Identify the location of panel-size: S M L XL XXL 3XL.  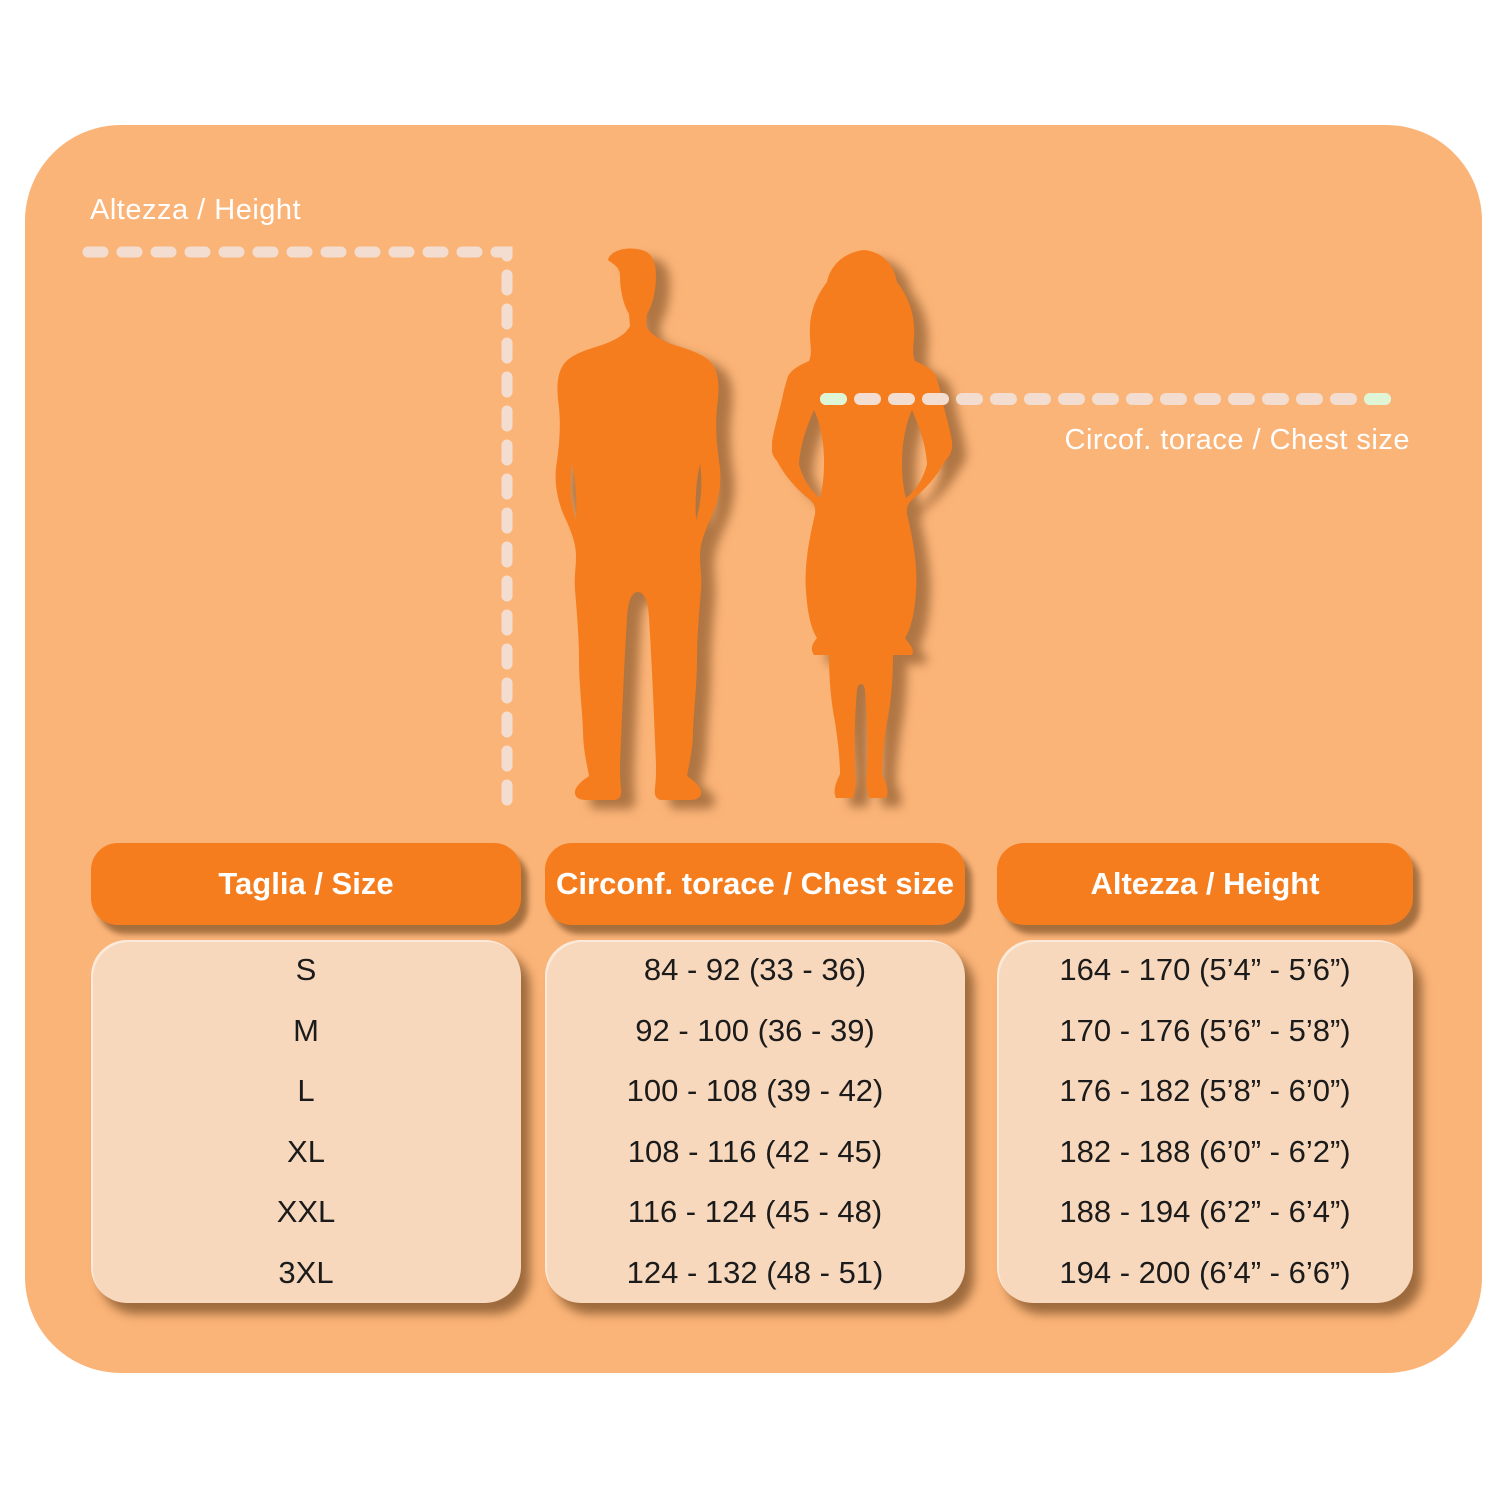
(306, 1121).